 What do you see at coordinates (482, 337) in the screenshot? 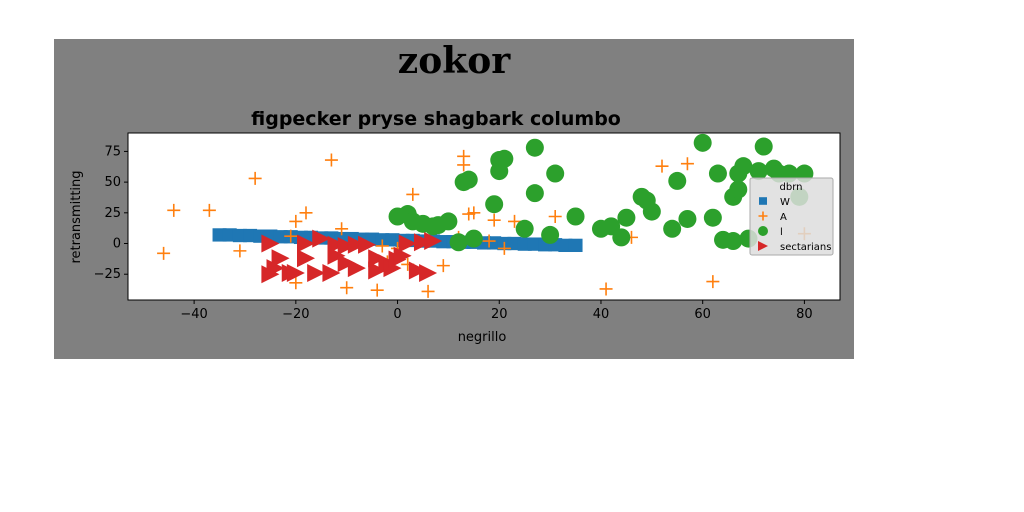
I see `x-axis-label: negrillo` at bounding box center [482, 337].